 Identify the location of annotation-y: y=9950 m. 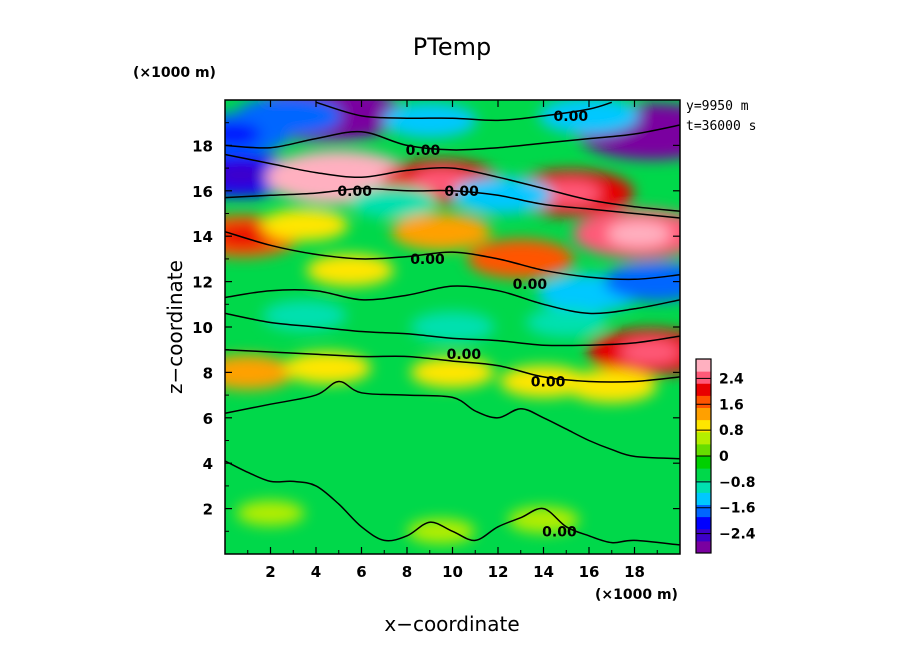
(717, 106).